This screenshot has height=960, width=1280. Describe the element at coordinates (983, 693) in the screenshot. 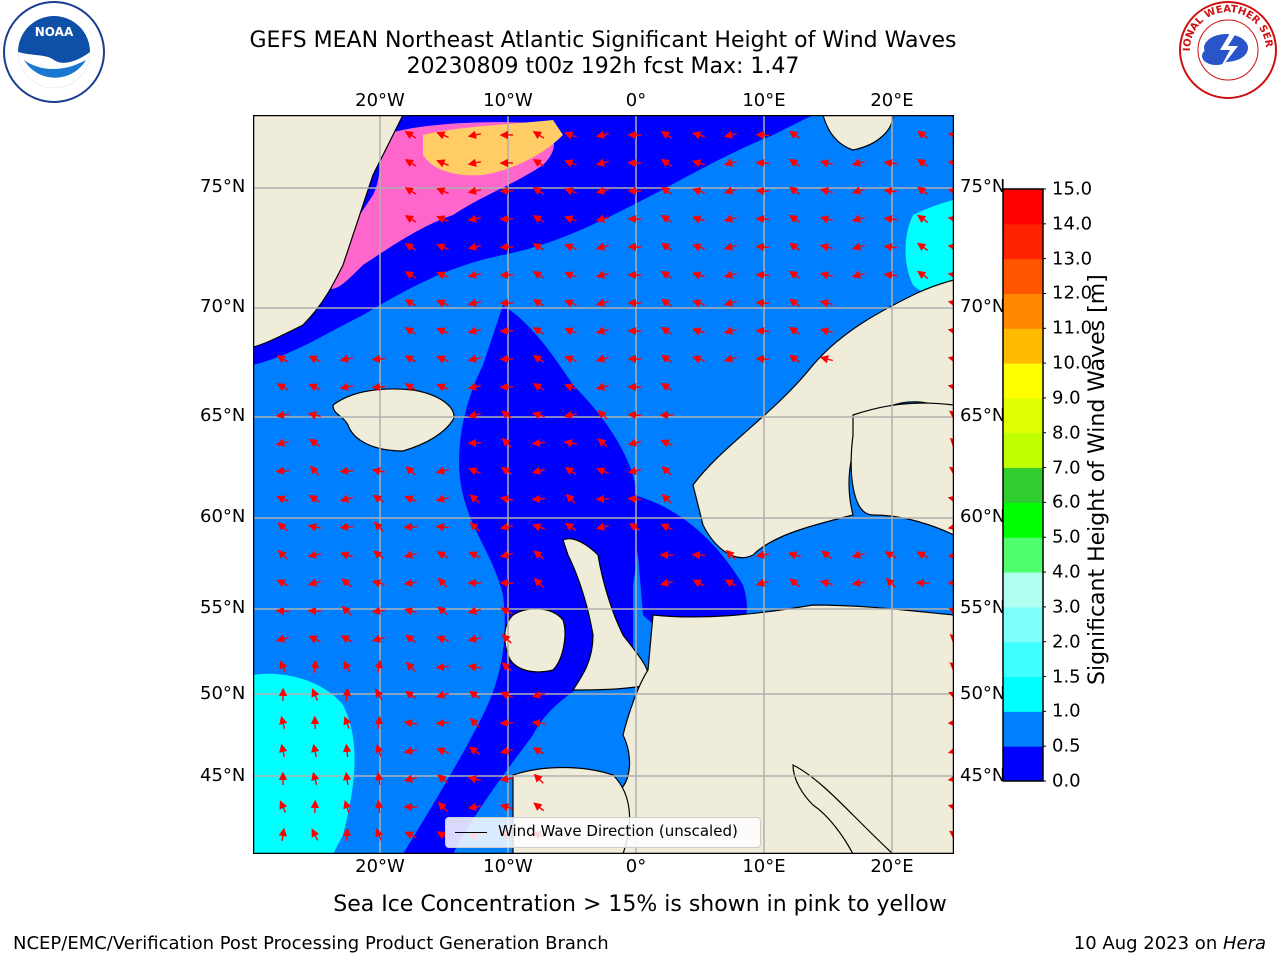

I see `lat-label-right: 50°N` at that location.